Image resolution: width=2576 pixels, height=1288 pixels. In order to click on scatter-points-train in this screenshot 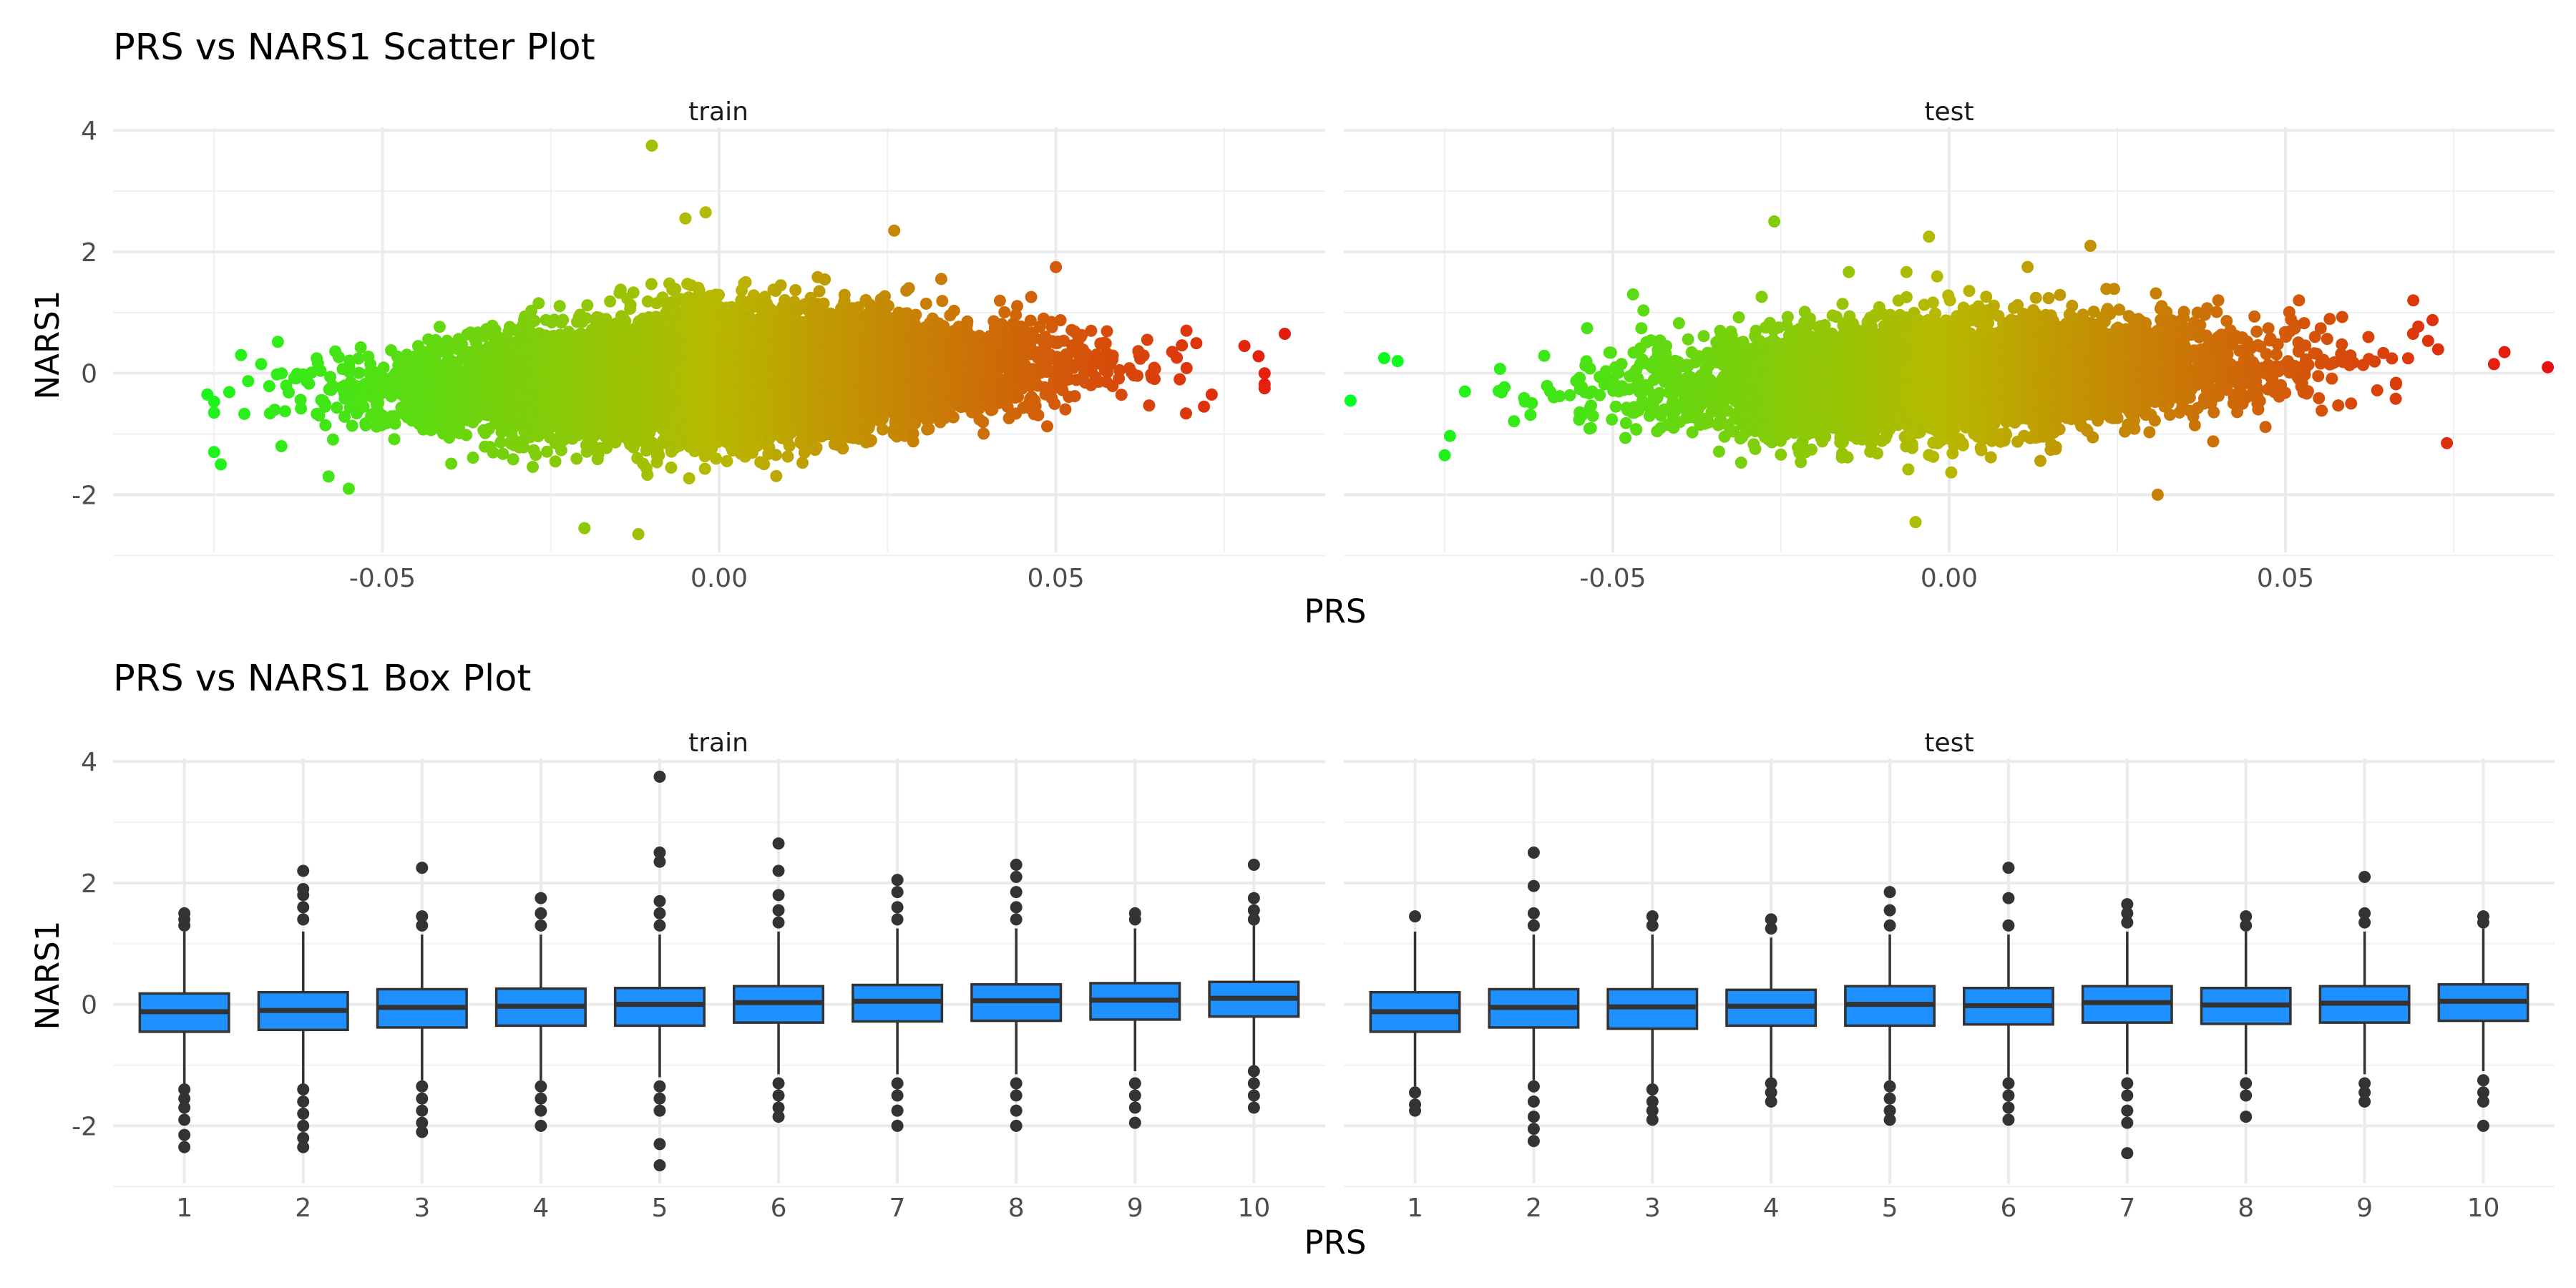, I will do `click(746, 340)`.